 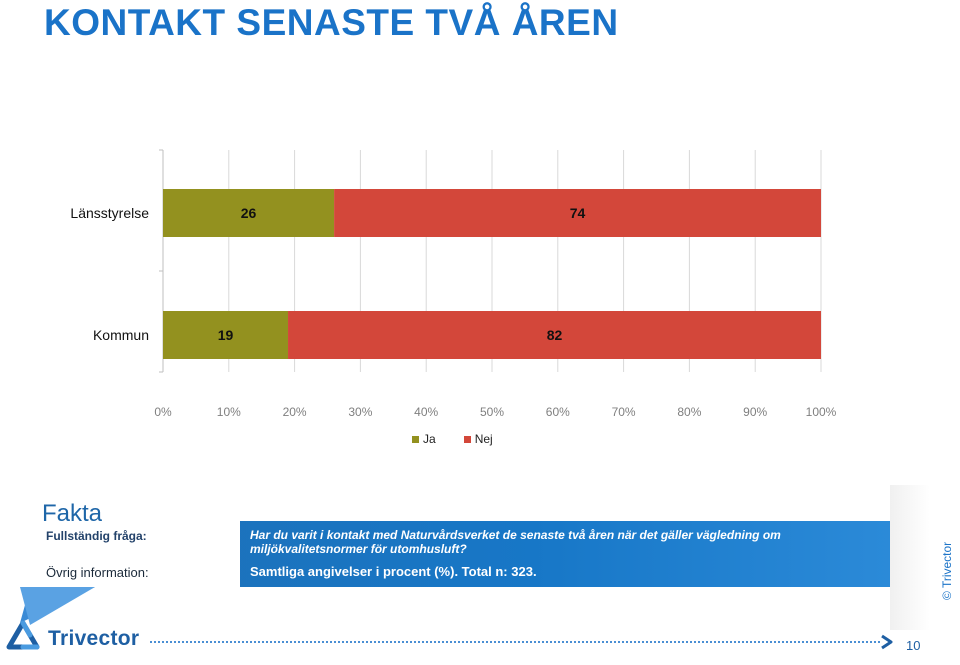 What do you see at coordinates (483, 439) in the screenshot?
I see `legend-label-nej: Nej` at bounding box center [483, 439].